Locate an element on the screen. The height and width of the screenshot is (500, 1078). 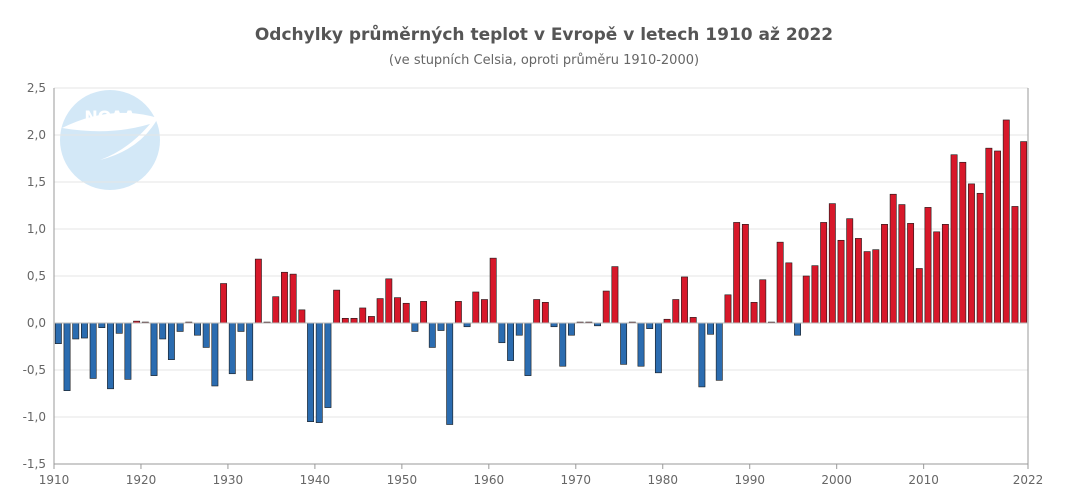
y-tick-label: -1,5 is located at coordinates (34, 464).